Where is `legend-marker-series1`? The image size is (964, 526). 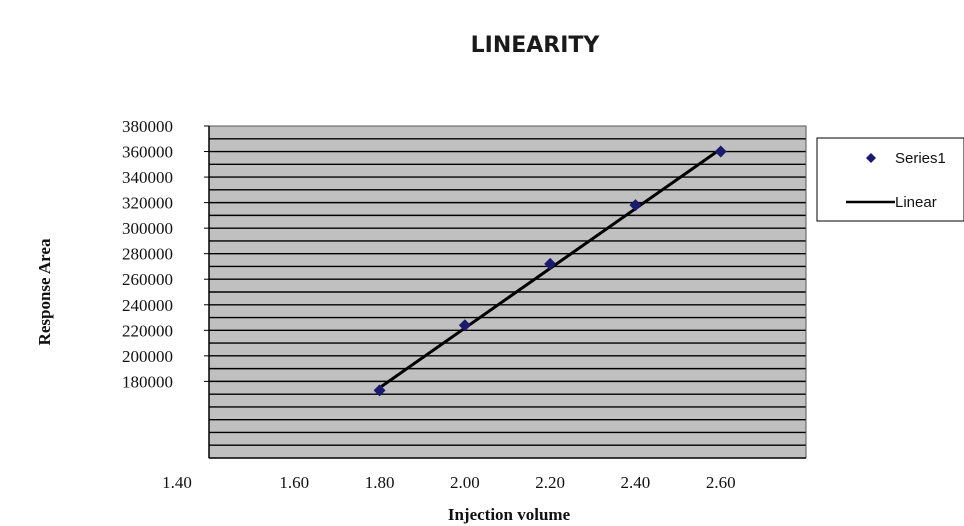
legend-marker-series1 is located at coordinates (871, 158).